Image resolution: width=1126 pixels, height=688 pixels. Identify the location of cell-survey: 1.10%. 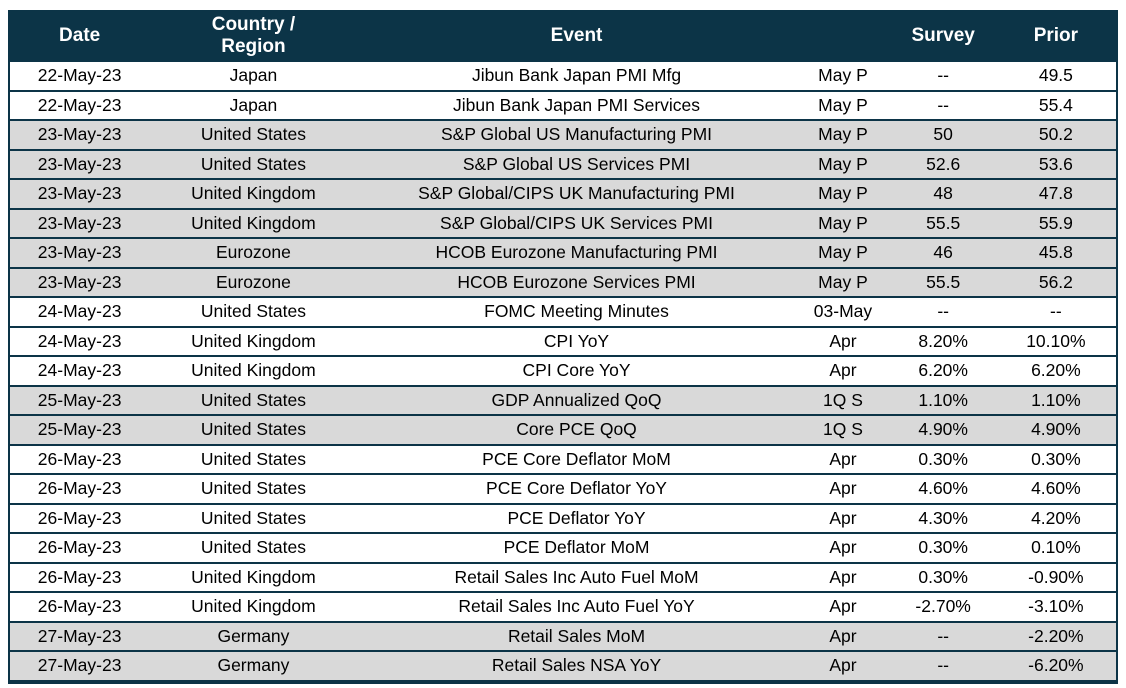
(943, 399).